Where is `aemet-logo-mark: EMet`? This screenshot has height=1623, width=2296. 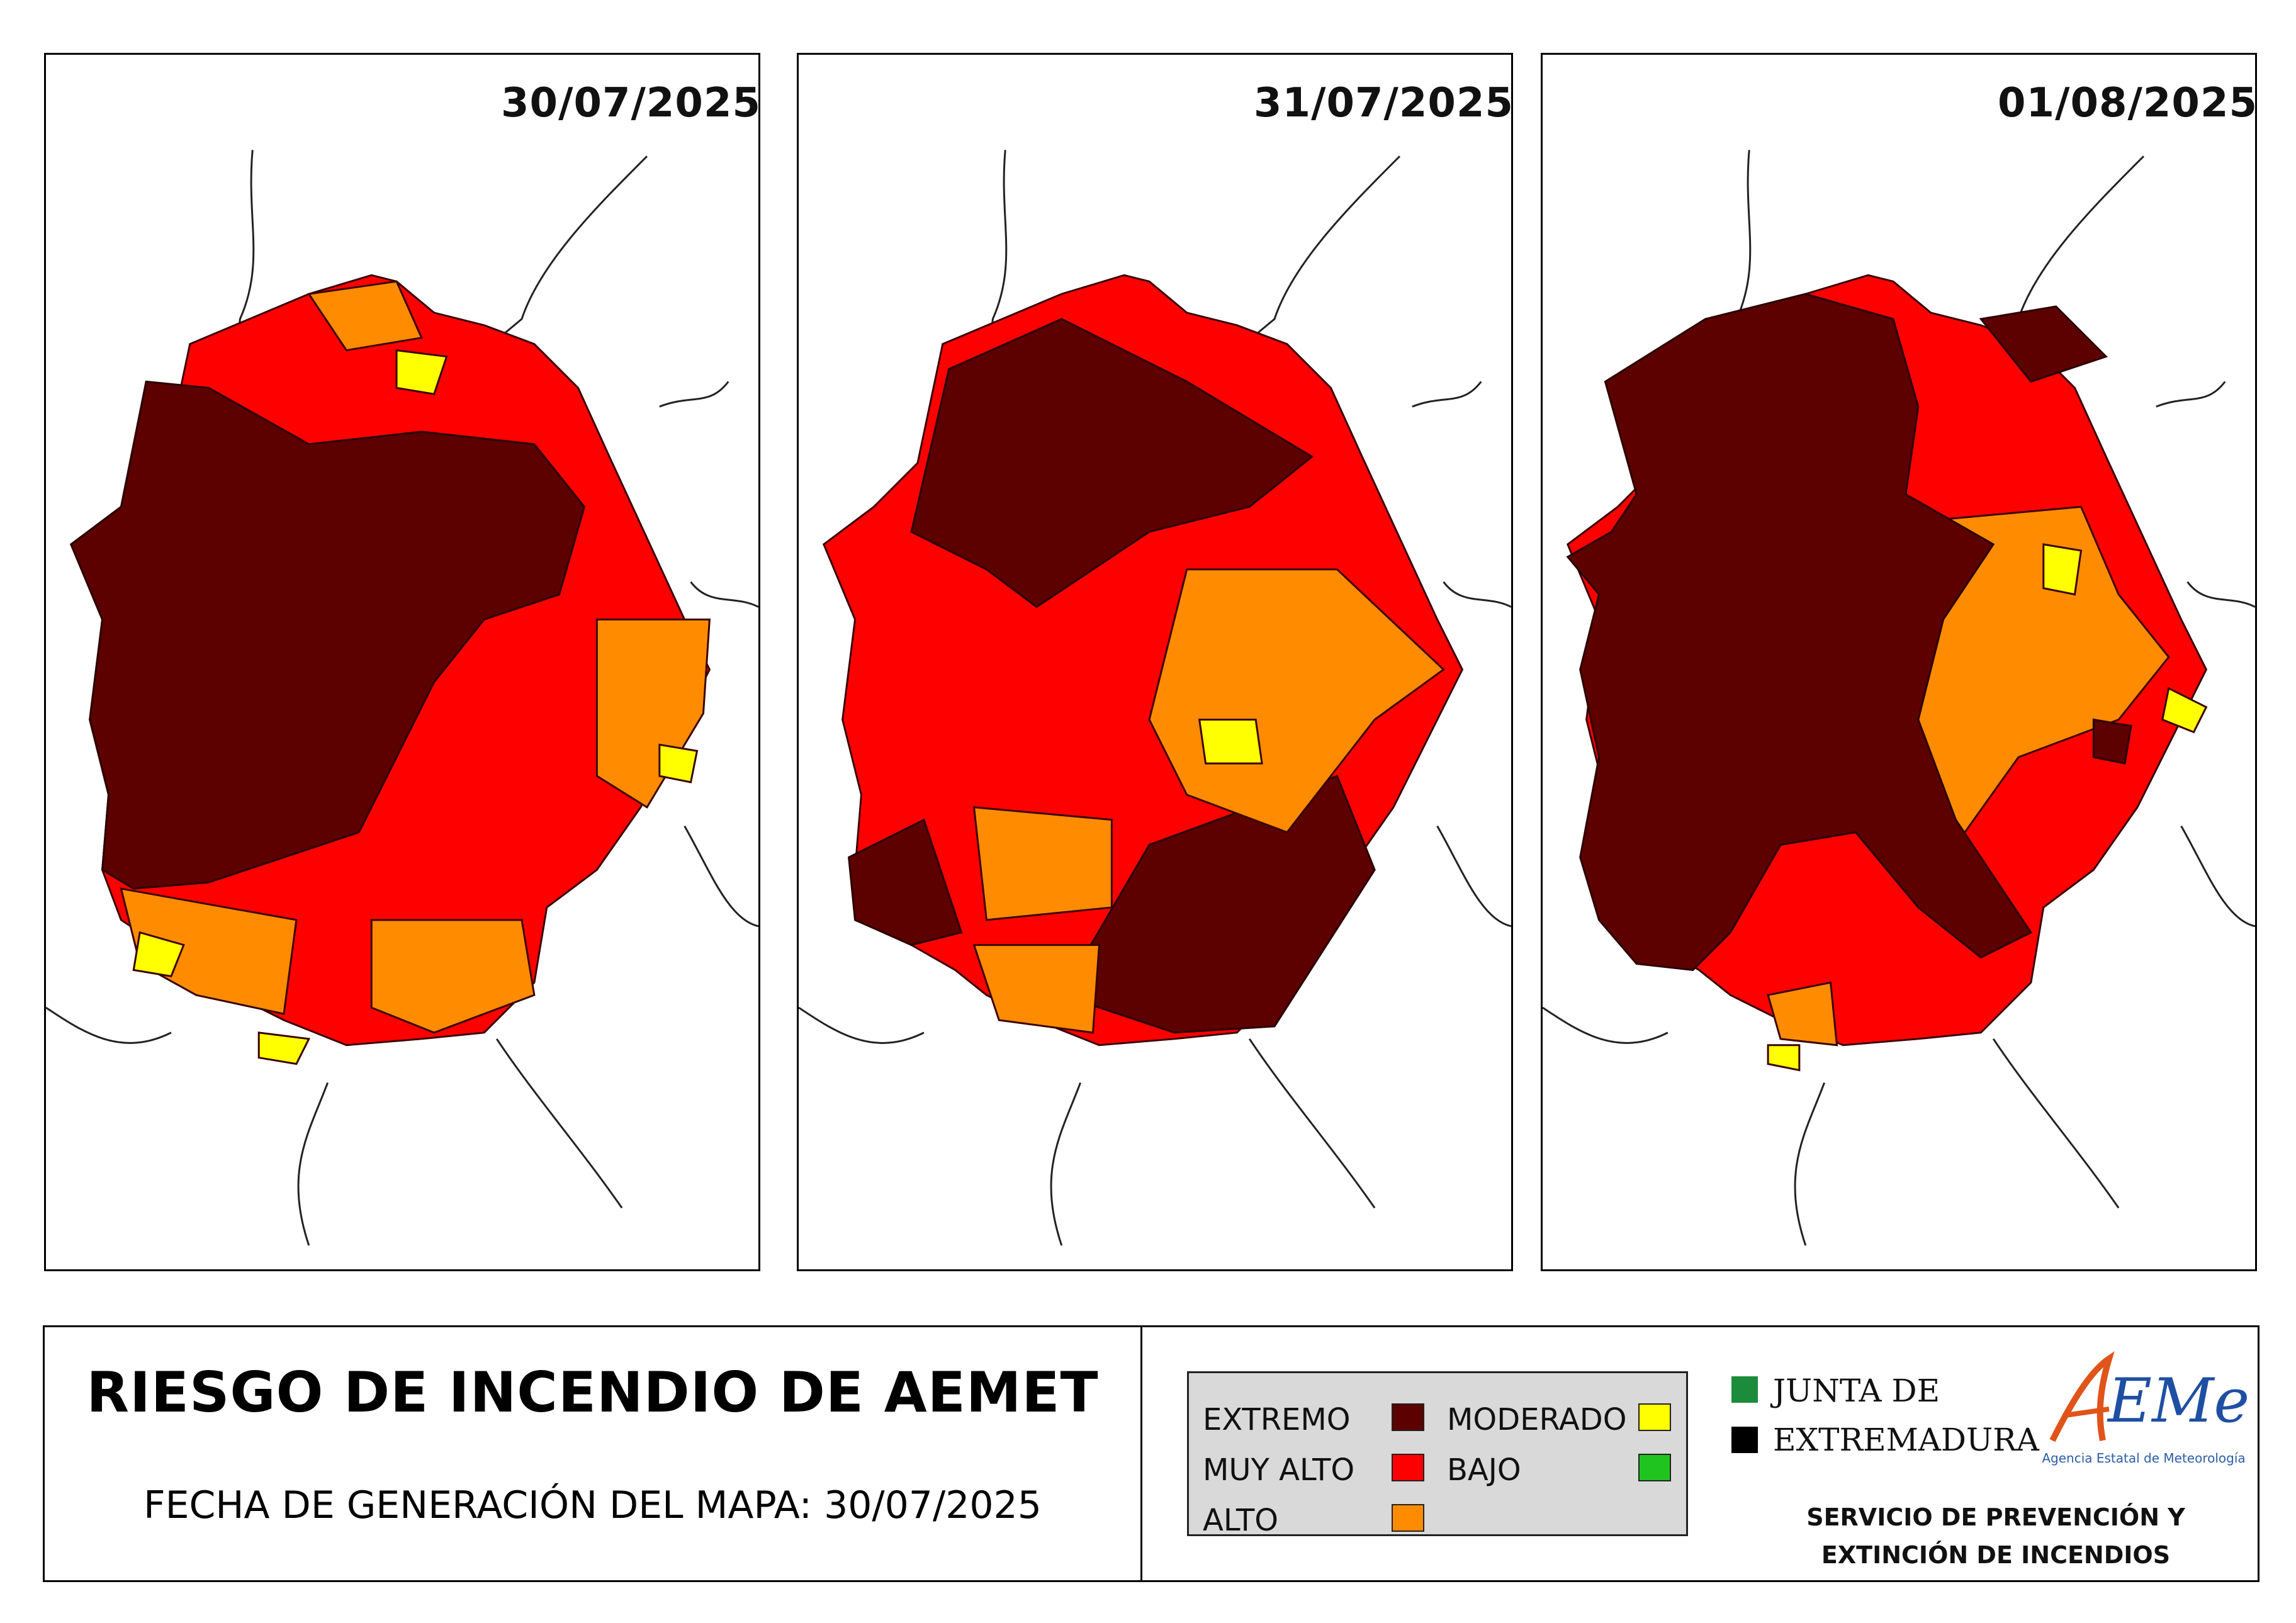 aemet-logo-mark: EMet is located at coordinates (2161, 1396).